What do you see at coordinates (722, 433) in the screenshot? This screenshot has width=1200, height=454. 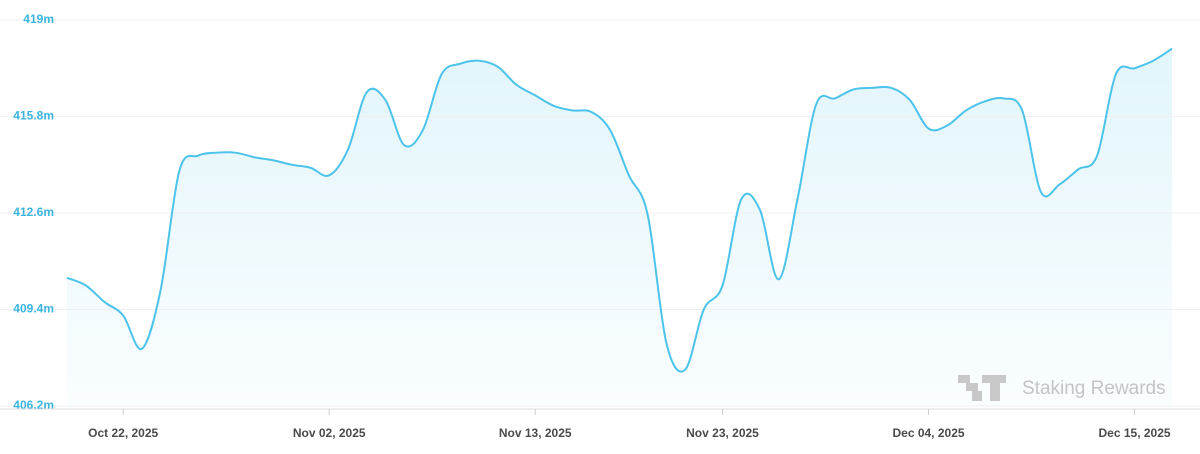 I see `x-tick-label: Nov 23, 2025` at bounding box center [722, 433].